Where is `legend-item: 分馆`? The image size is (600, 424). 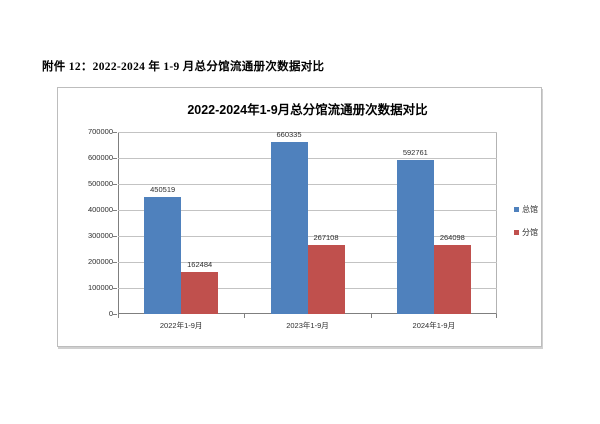
legend-item: 分馆 is located at coordinates (526, 232).